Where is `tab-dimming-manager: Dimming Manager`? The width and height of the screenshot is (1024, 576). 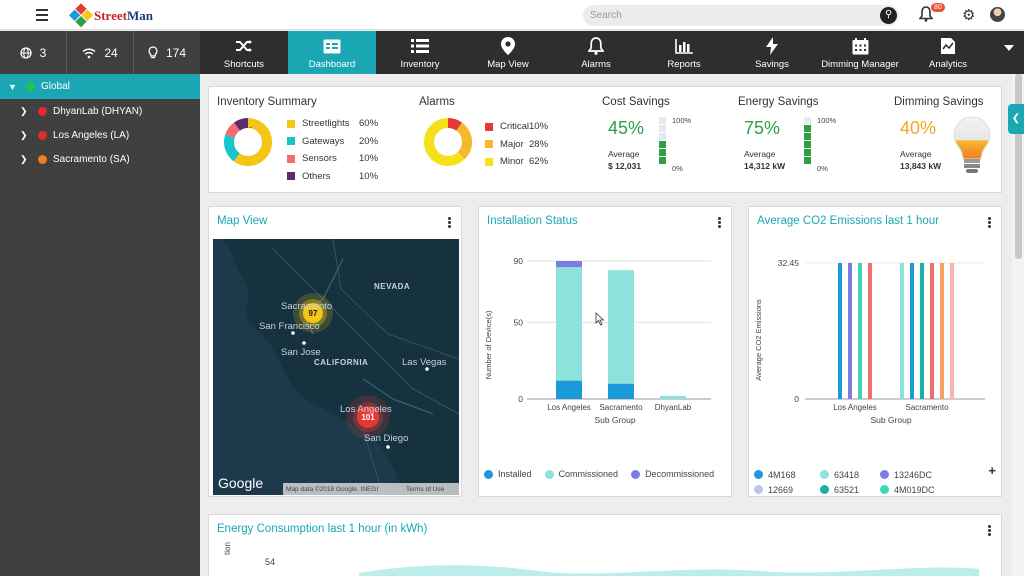
tab-dimming-manager: Dimming Manager is located at coordinates (860, 52).